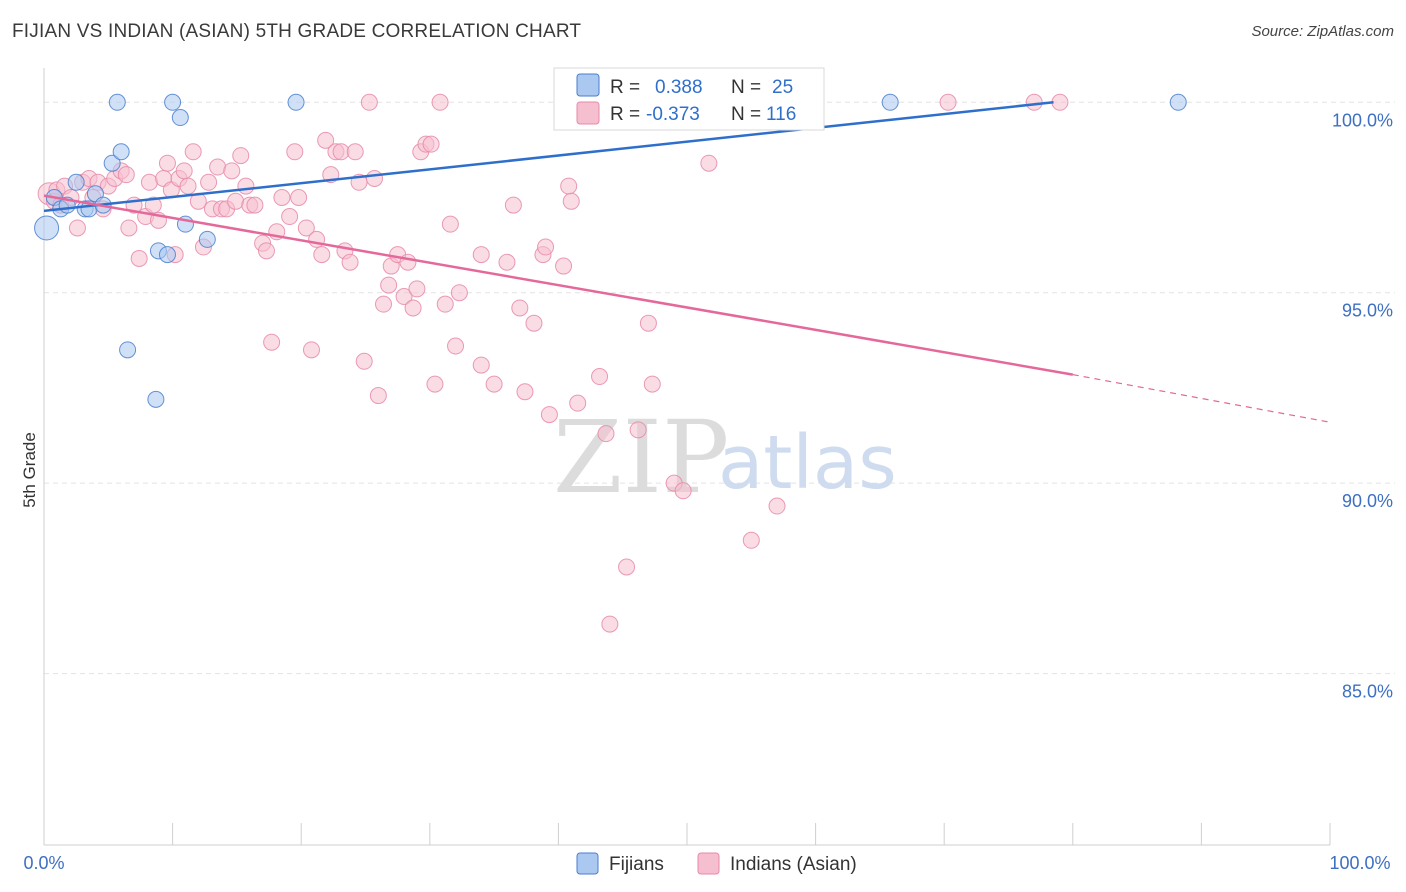 This screenshot has width=1406, height=892. Describe the element at coordinates (641, 457) in the screenshot. I see `watermark-zip: ZIP` at that location.